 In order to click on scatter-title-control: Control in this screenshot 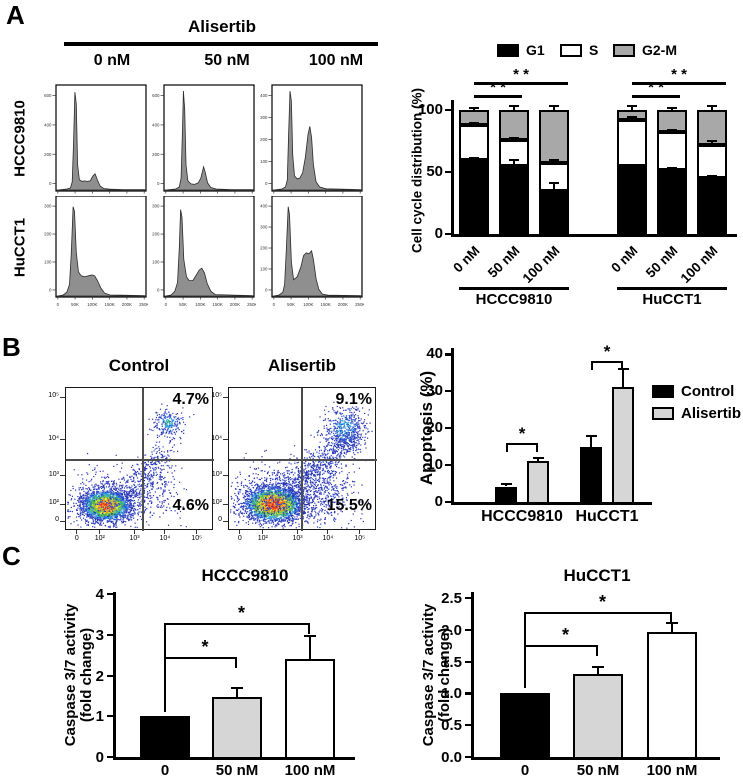, I will do `click(139, 365)`.